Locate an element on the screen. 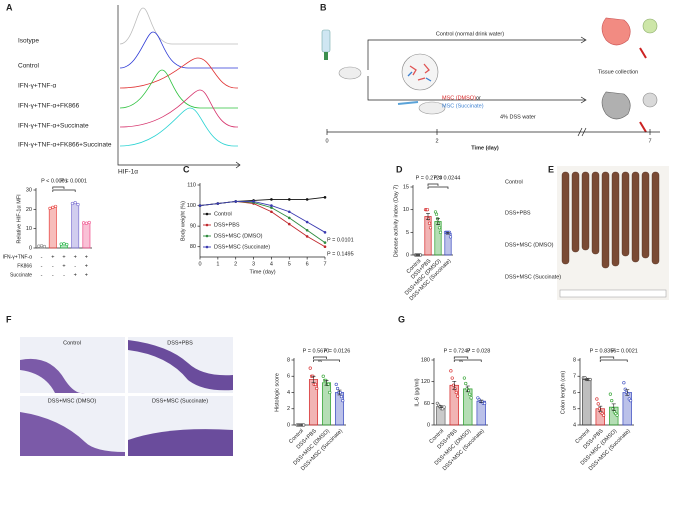 Image resolution: width=675 pixels, height=521 pixels. y-tick-label: 5 is located at coordinates (407, 233).